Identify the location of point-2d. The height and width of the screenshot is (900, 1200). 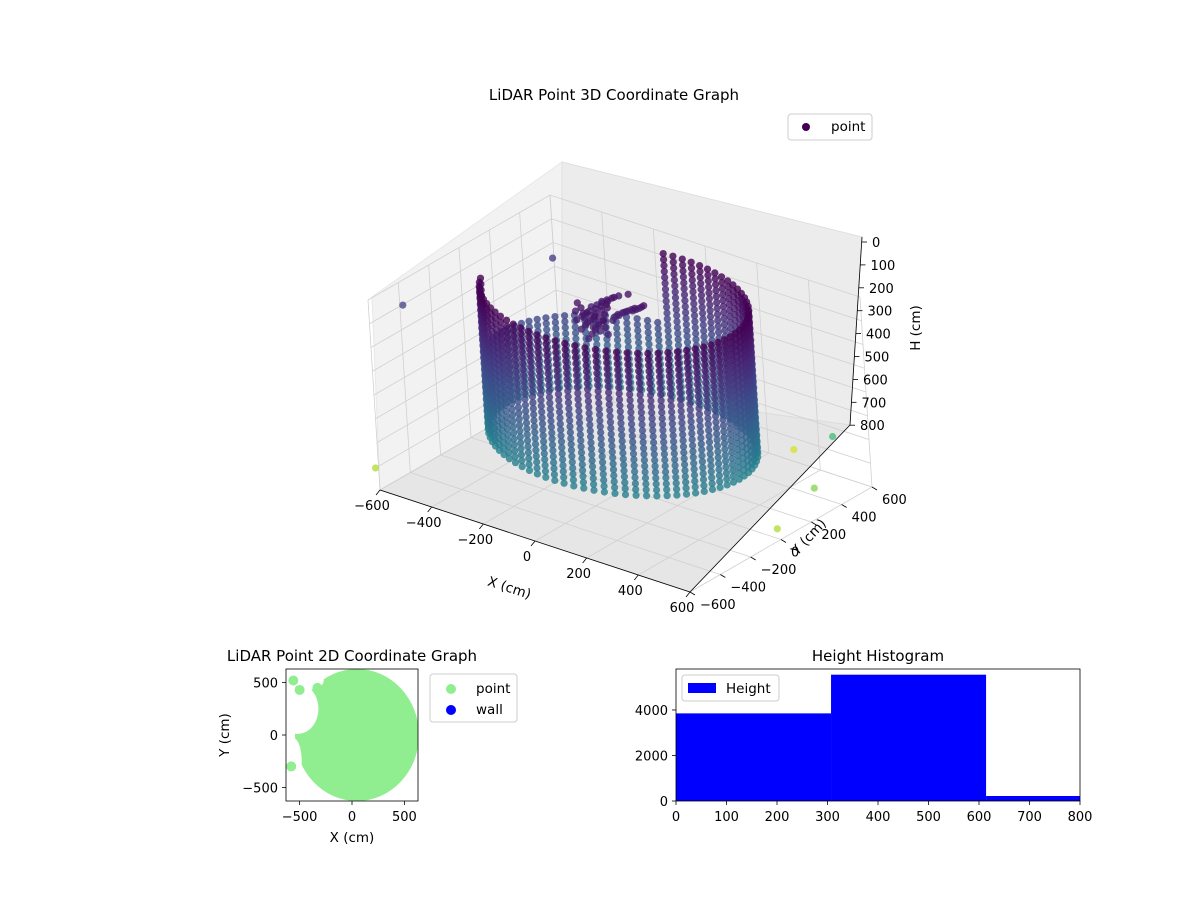
(291, 766).